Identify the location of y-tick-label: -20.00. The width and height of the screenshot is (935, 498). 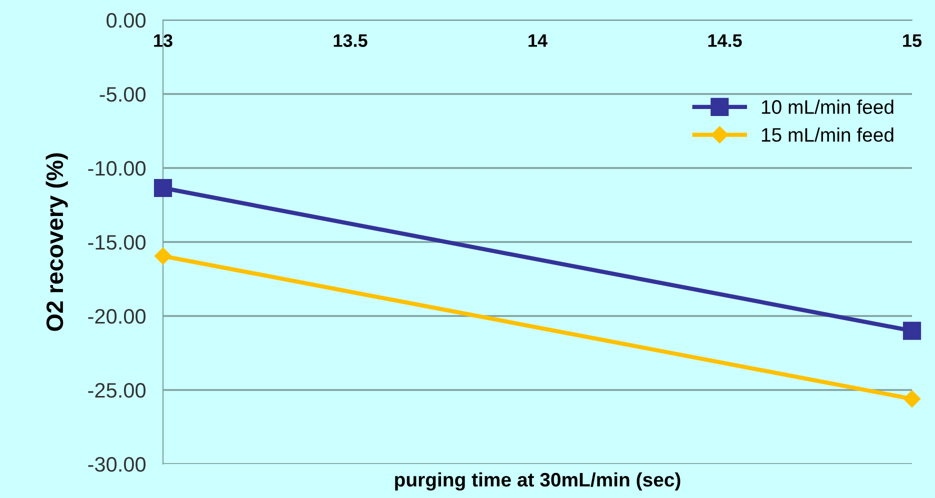
(117, 316).